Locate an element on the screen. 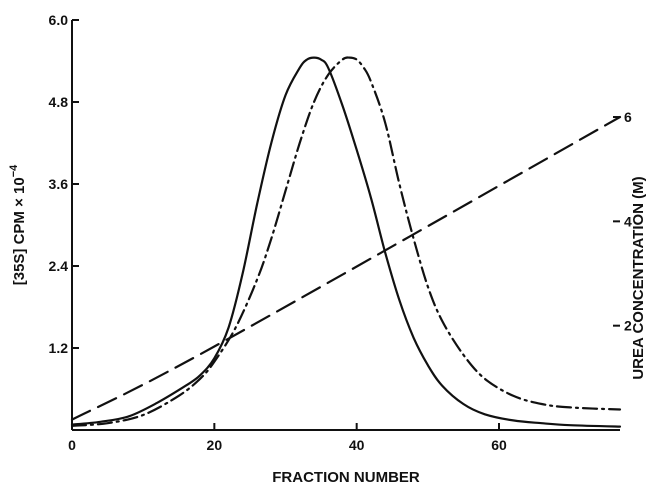 The width and height of the screenshot is (657, 490). y-tick-label: 3.6 is located at coordinates (59, 184).